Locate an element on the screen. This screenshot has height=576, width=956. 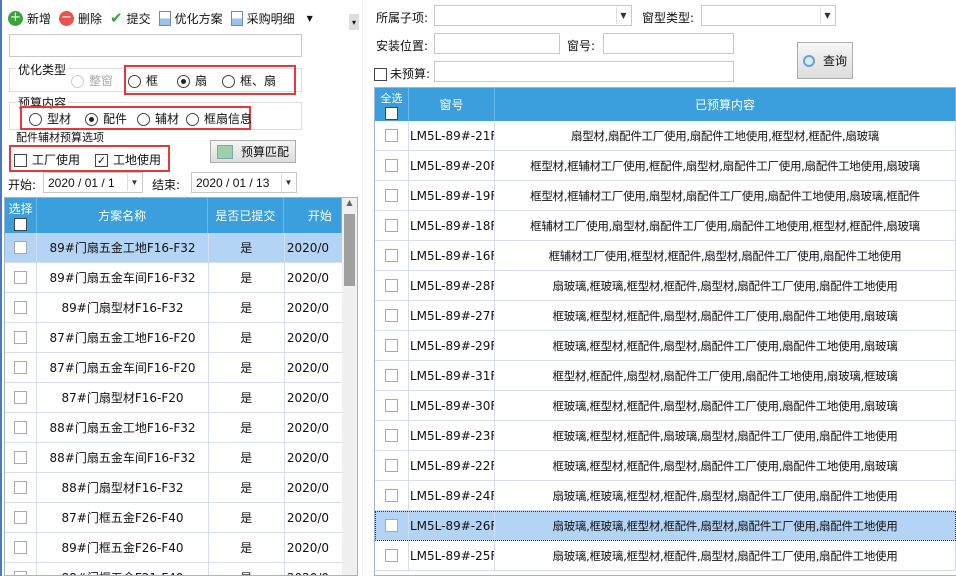
col-submitted: 是否已提交 is located at coordinates (246, 215).